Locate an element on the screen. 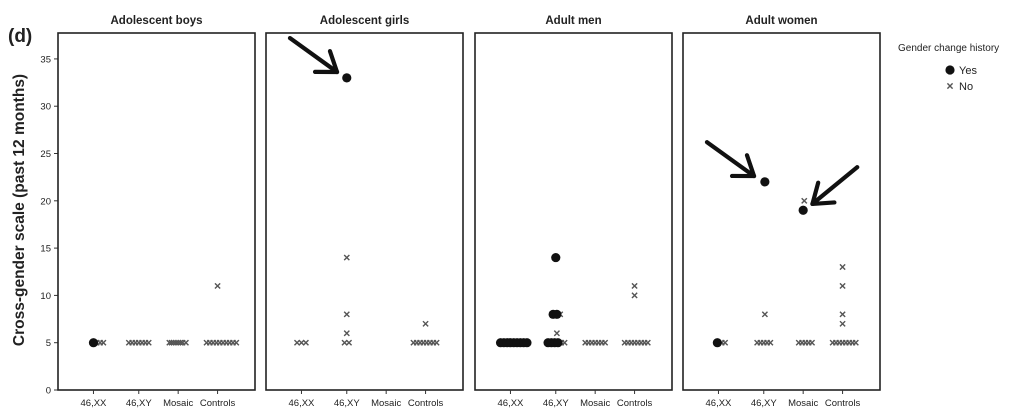 The width and height of the screenshot is (1023, 413). y-tick-label: 15 is located at coordinates (45, 249).